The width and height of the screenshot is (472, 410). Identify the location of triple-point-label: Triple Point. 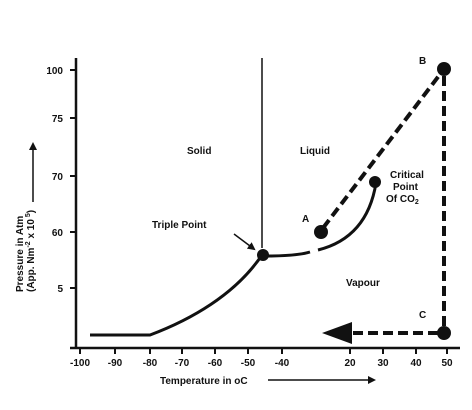
(179, 225).